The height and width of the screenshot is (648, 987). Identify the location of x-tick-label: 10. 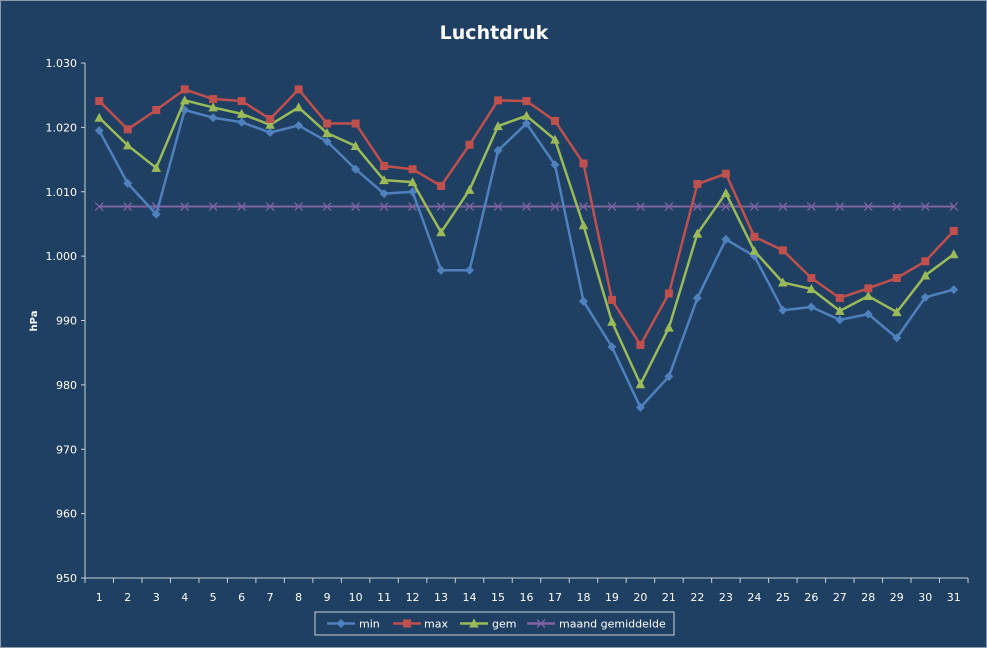
(356, 597).